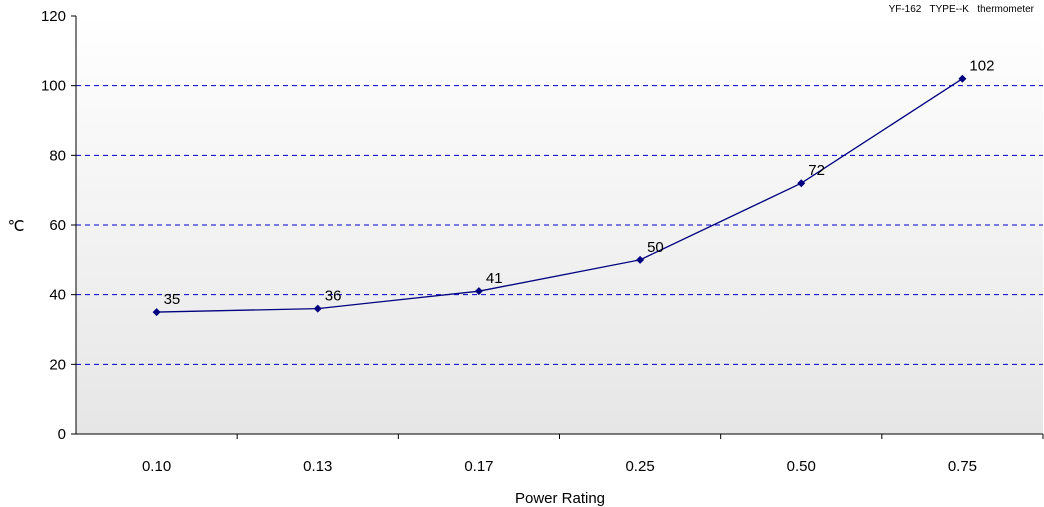 Image resolution: width=1044 pixels, height=507 pixels. Describe the element at coordinates (57, 364) in the screenshot. I see `y-tick-label: 20` at that location.